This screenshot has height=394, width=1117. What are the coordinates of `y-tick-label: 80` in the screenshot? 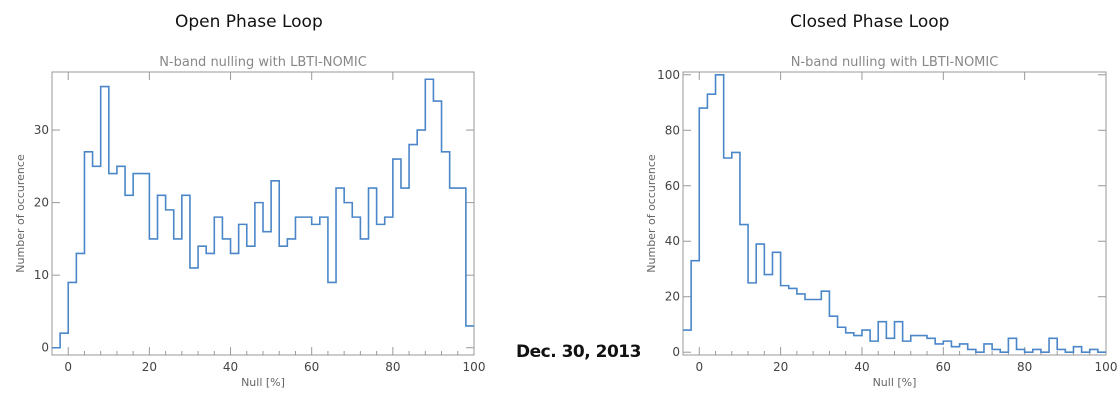 It's located at (672, 130).